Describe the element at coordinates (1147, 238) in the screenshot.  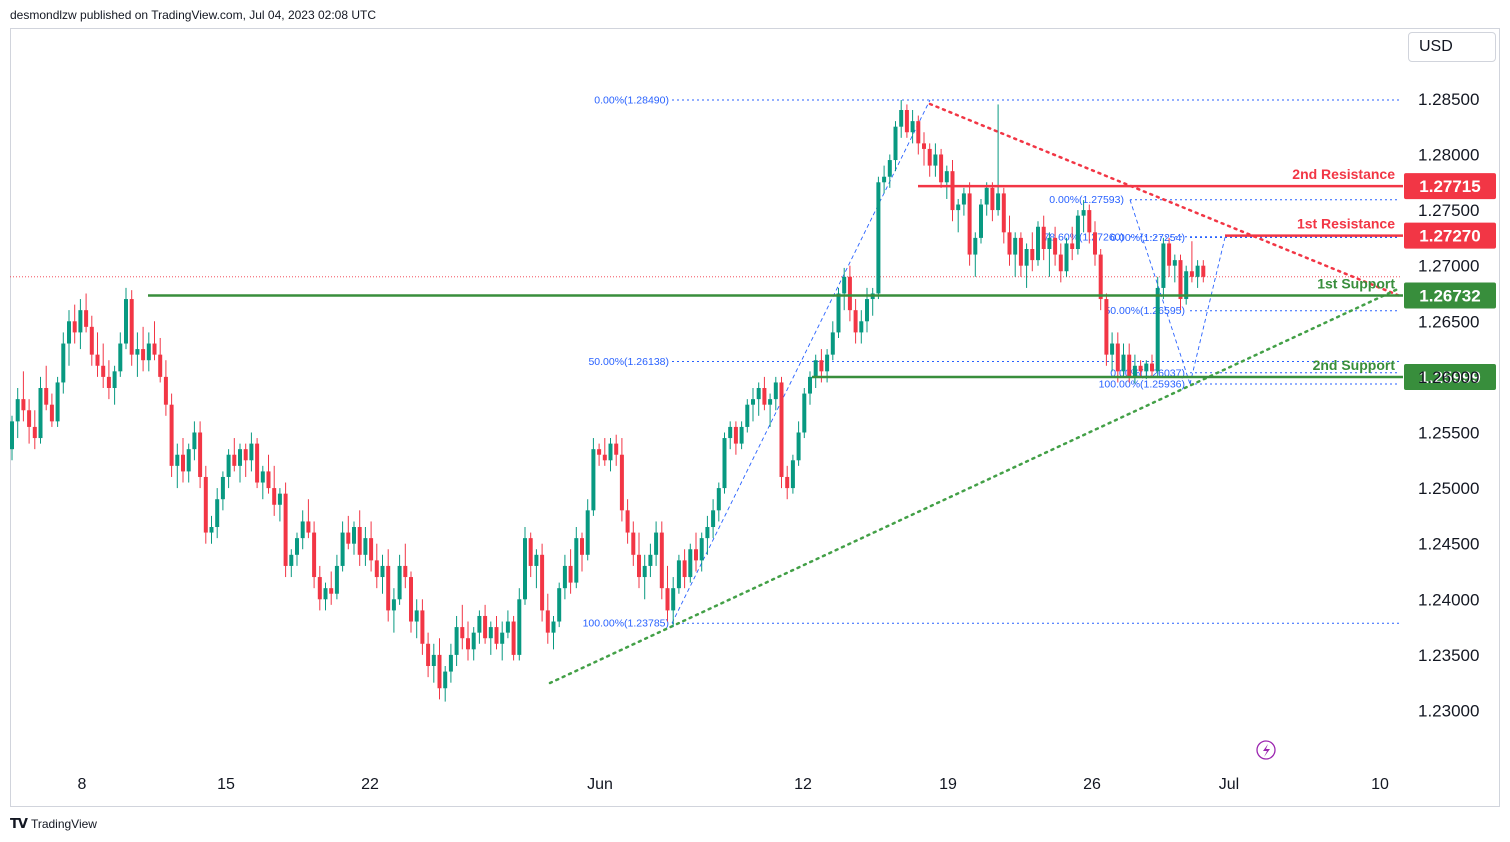
I see `fib-level-label: 0.00%(1.27254)` at that location.